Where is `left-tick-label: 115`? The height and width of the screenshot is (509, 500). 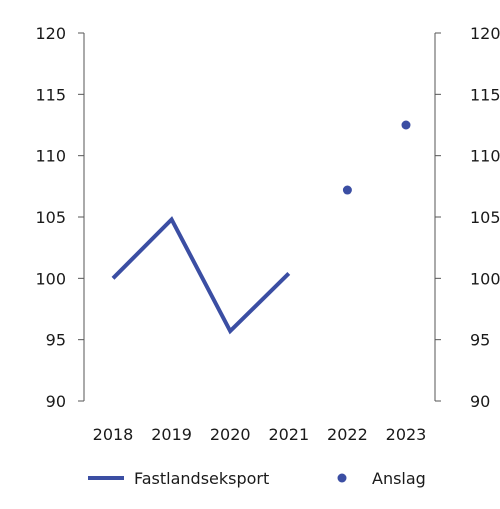
left-tick-label: 115 is located at coordinates (50, 94).